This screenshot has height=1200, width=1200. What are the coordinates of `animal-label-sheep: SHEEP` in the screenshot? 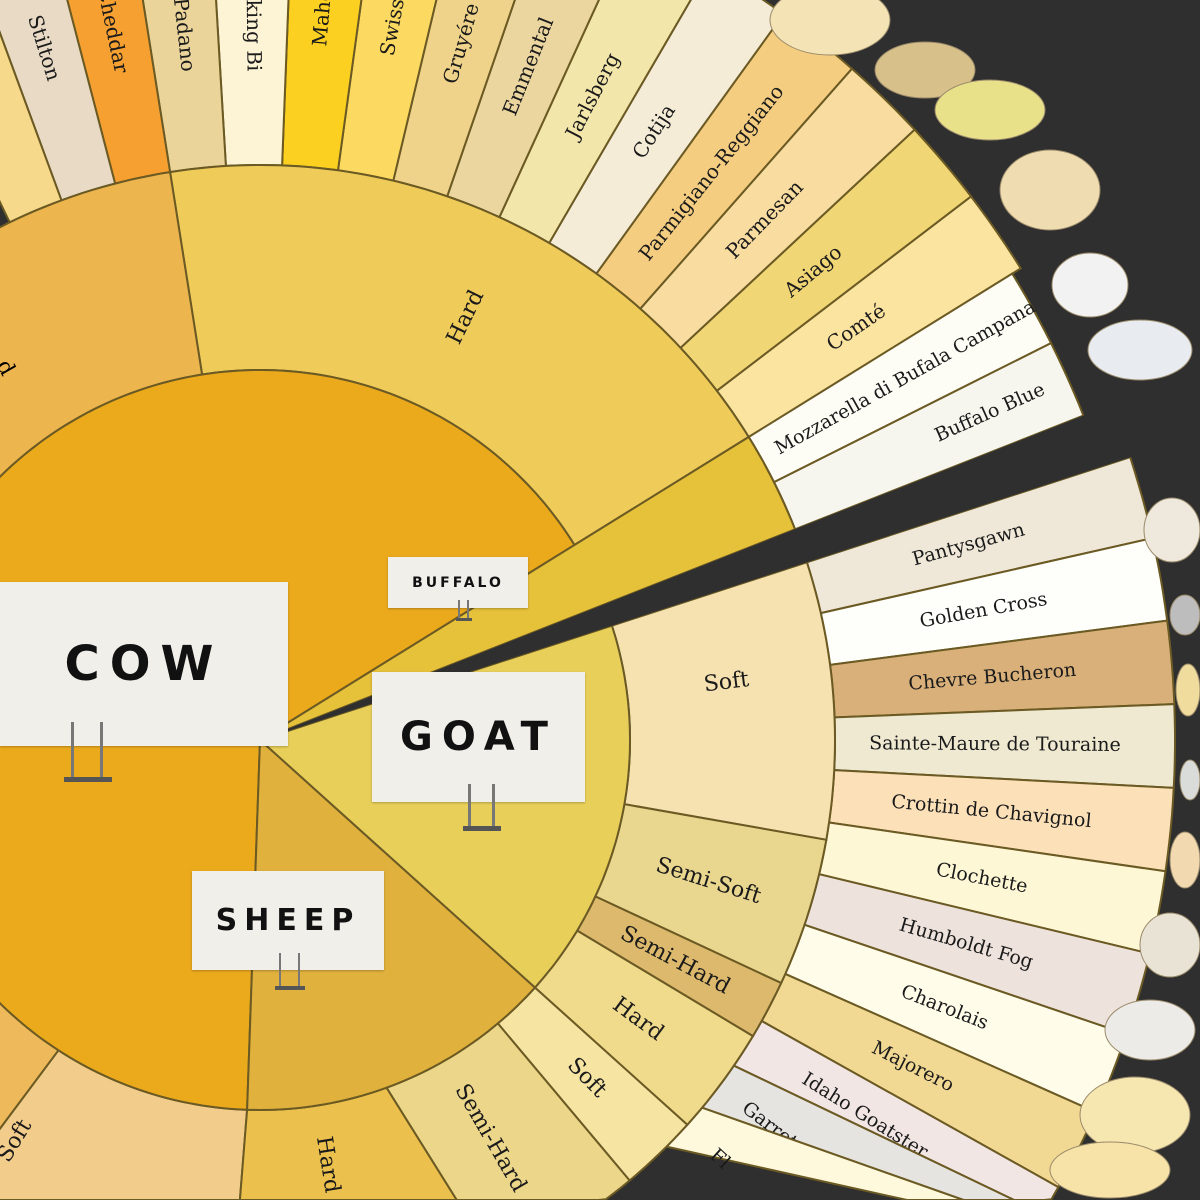 It's located at (288, 920).